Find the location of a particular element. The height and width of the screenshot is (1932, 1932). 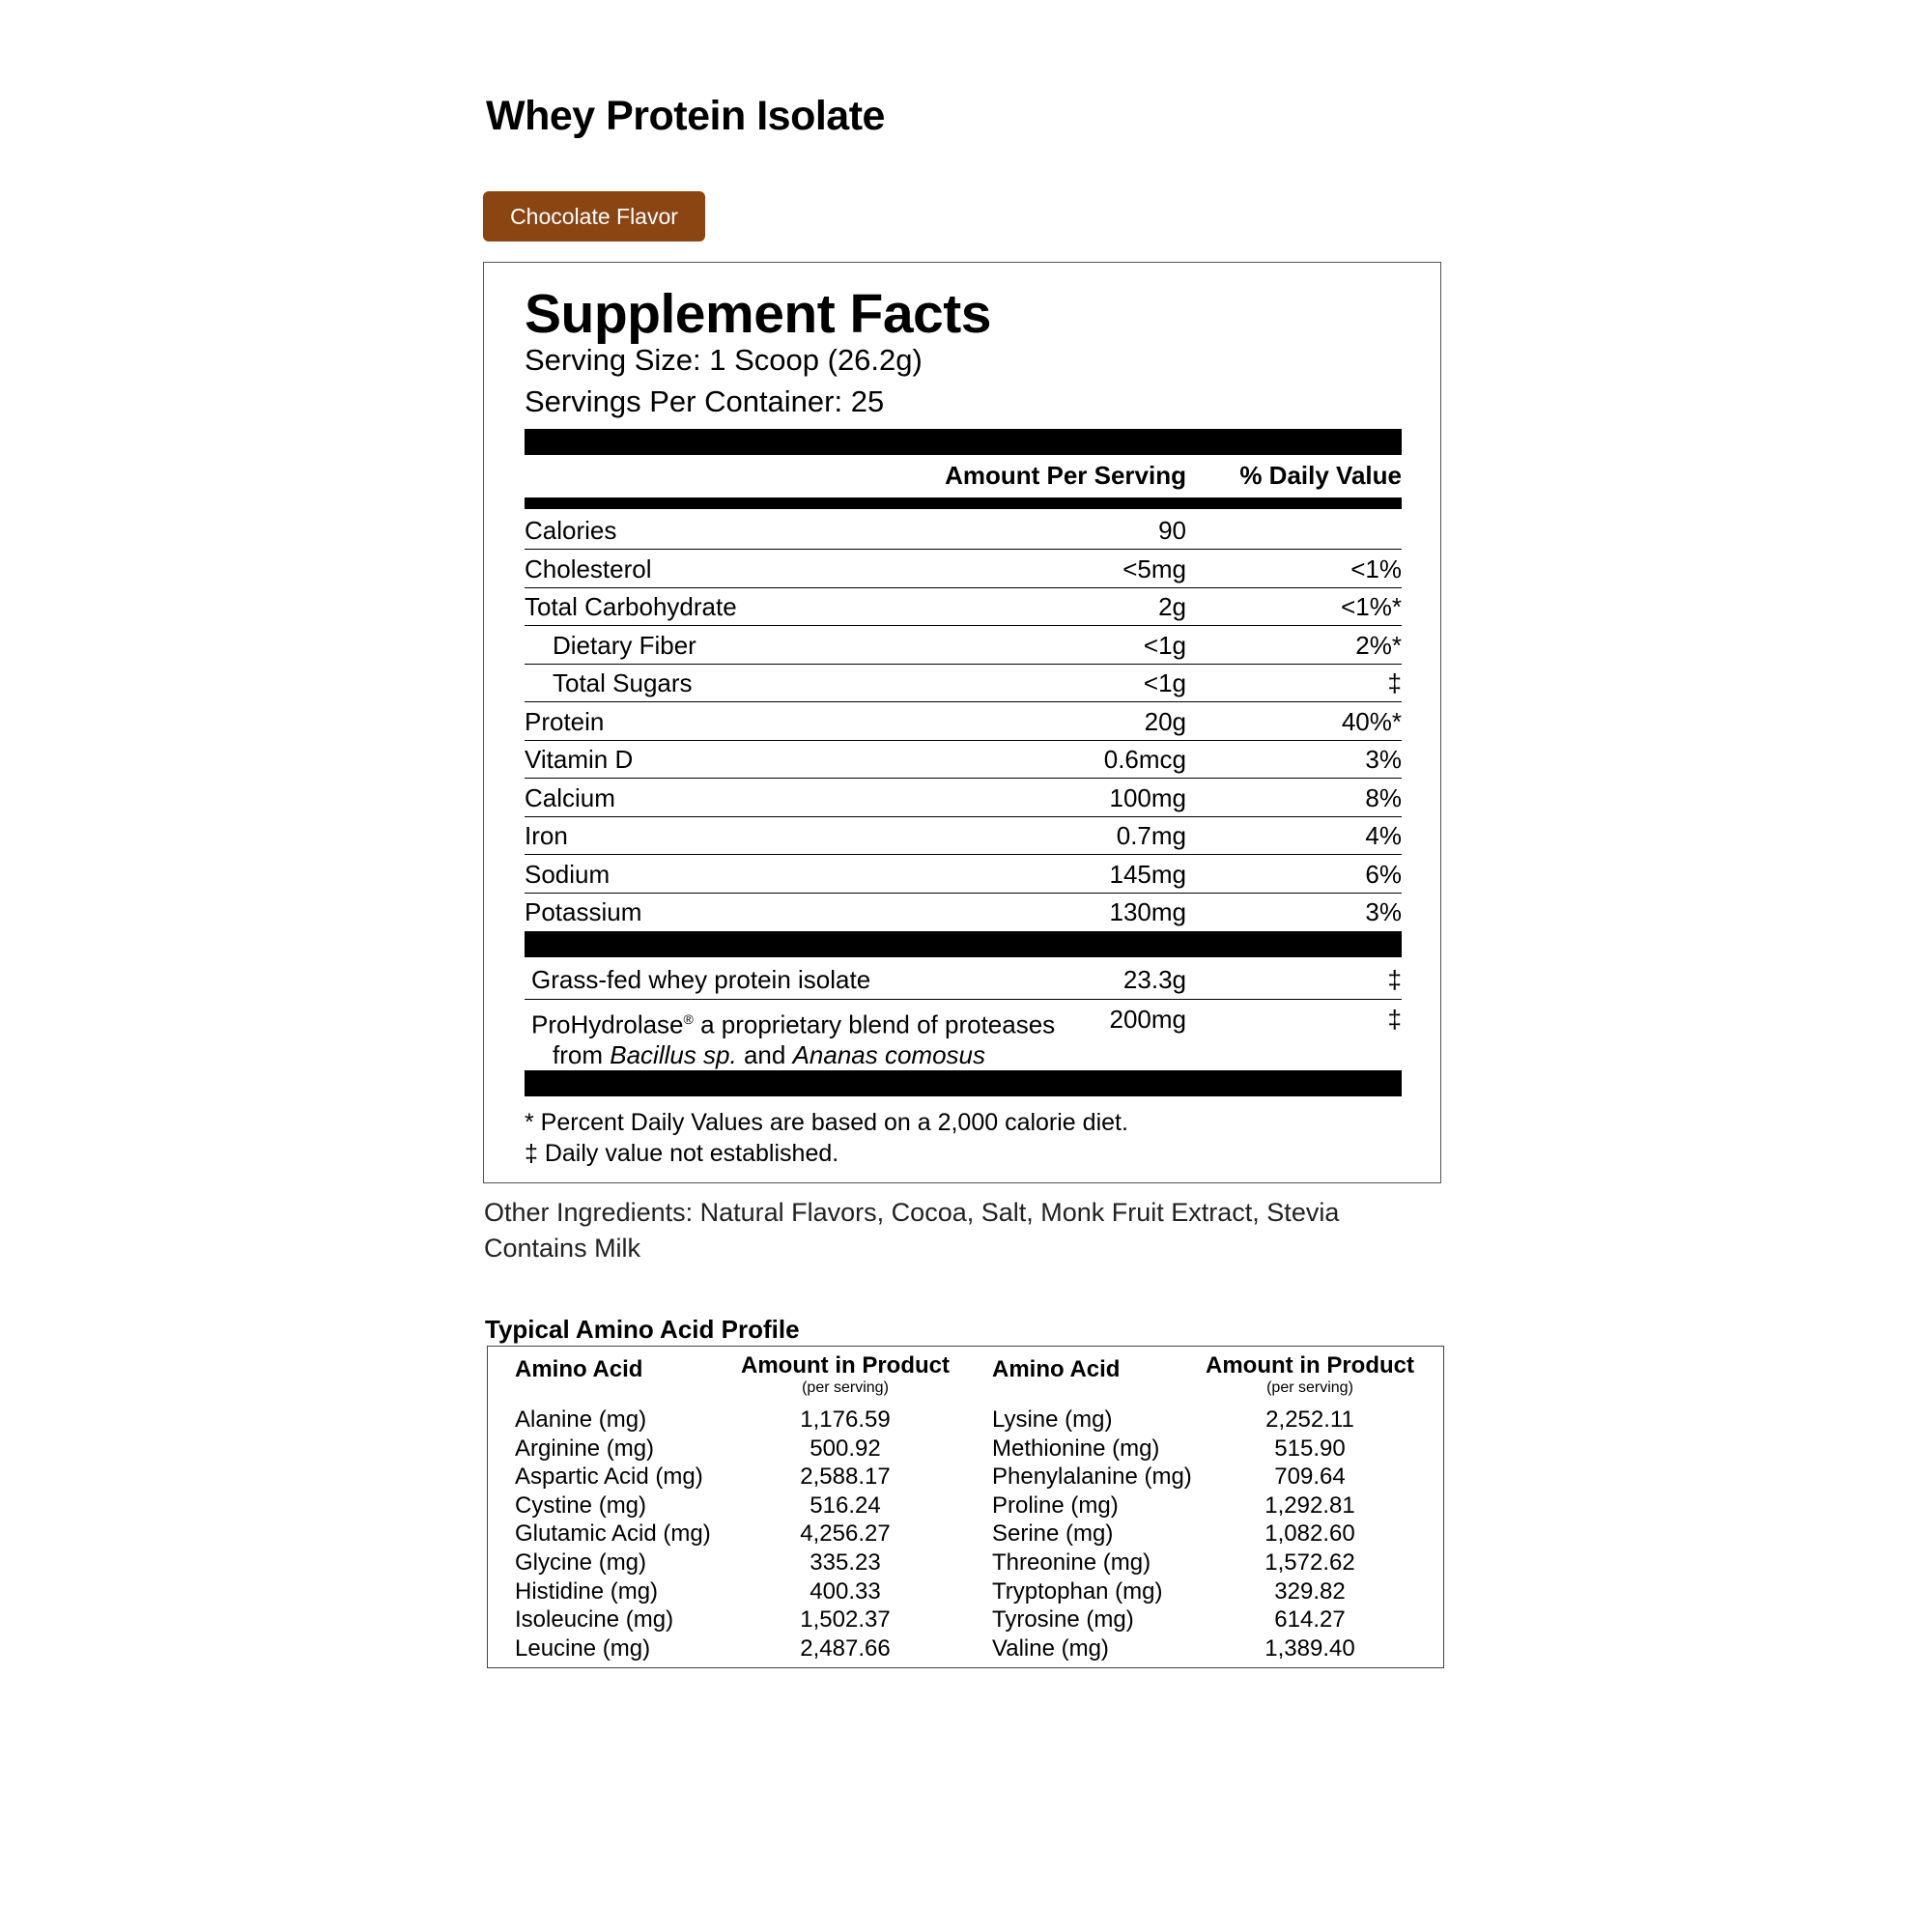

servings-per-container: Servings Per Container: 25 is located at coordinates (705, 401).